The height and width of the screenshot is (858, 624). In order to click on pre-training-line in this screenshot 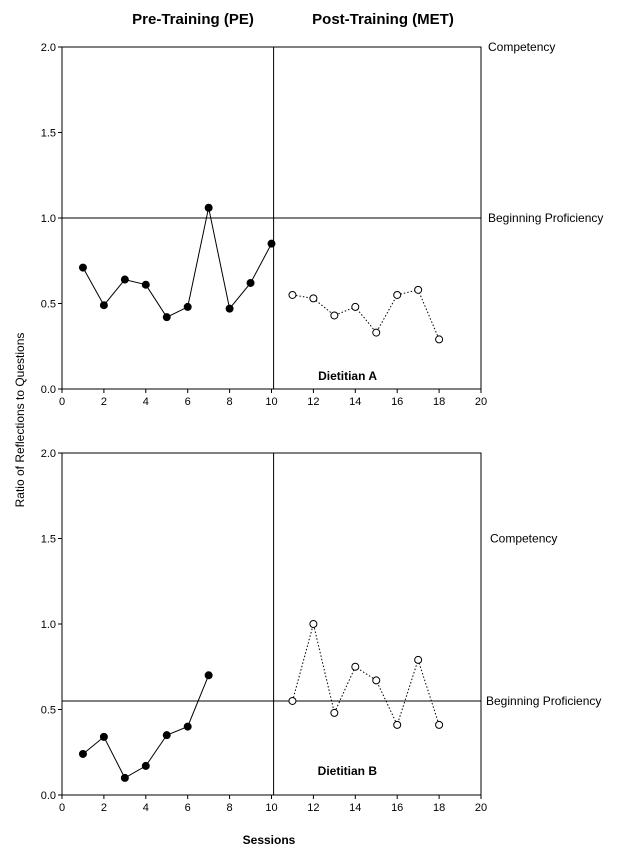, I will do `click(177, 262)`.